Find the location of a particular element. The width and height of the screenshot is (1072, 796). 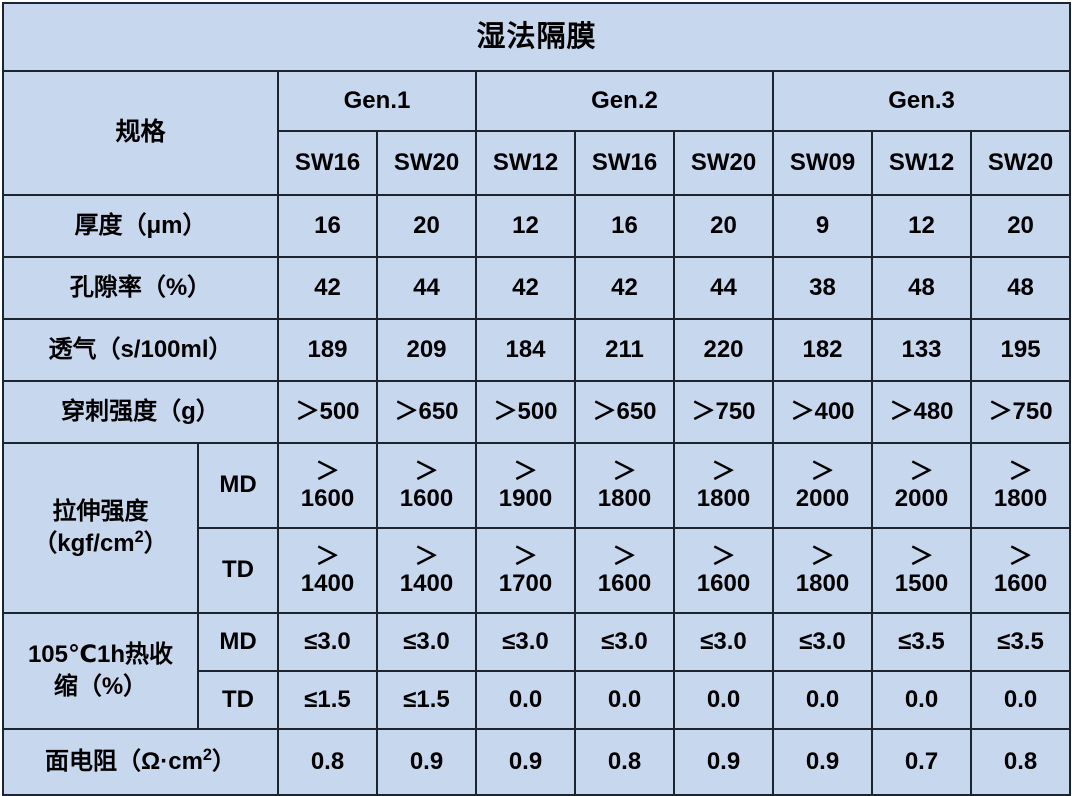

cell-shrinkage-md-0: ≤3.0 is located at coordinates (327, 642).